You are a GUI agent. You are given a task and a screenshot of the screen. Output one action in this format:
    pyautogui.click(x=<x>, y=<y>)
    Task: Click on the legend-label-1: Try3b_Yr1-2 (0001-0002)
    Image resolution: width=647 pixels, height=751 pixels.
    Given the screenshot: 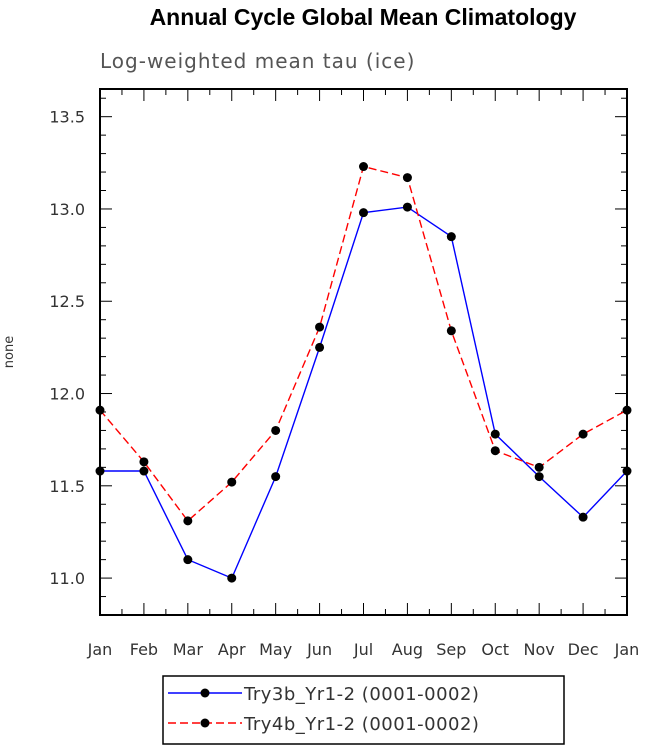 What is the action you would take?
    pyautogui.click(x=361, y=694)
    